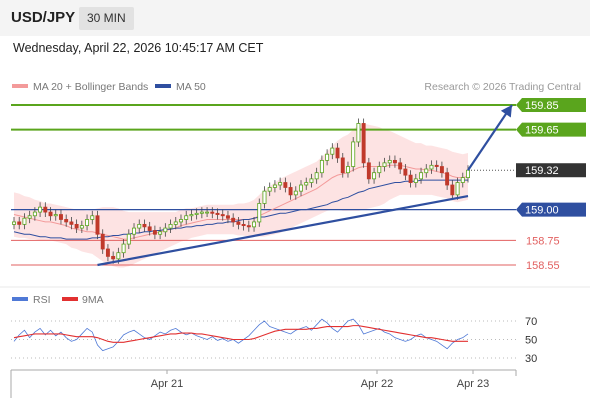 The height and width of the screenshot is (400, 590). What do you see at coordinates (191, 87) in the screenshot?
I see `ma50-legend-label: MA 50` at bounding box center [191, 87].